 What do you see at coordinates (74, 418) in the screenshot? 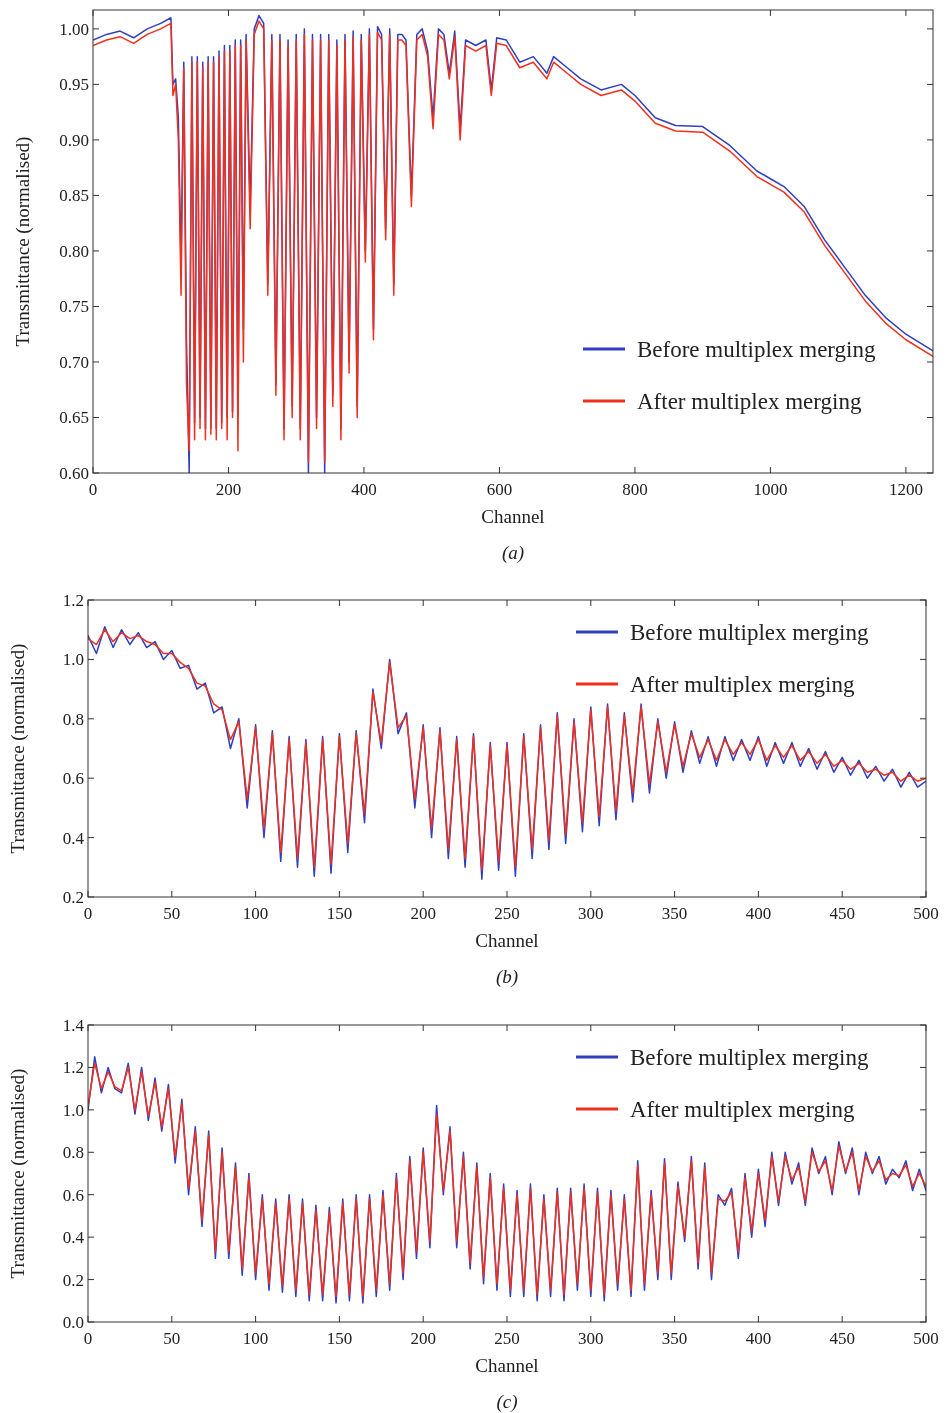
I see `y-tick-label: 0.65` at bounding box center [74, 418].